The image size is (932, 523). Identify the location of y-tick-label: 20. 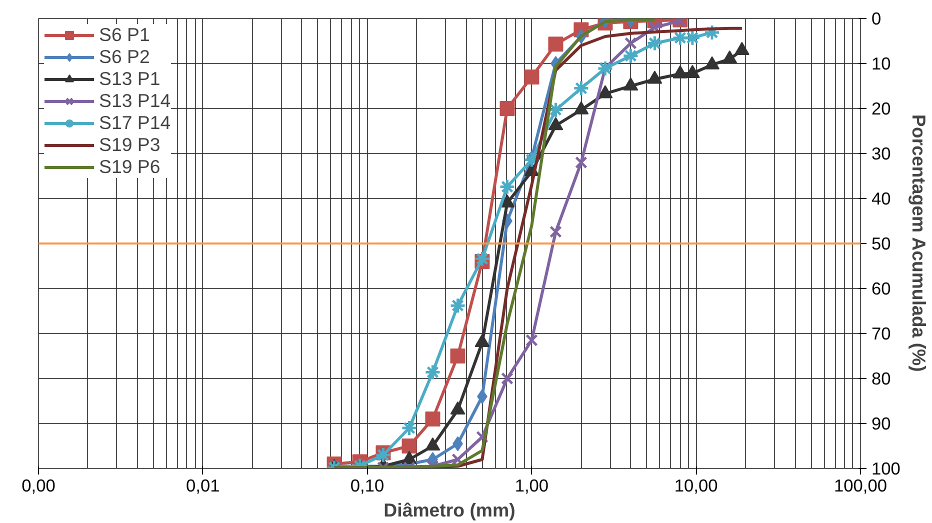
(881, 108).